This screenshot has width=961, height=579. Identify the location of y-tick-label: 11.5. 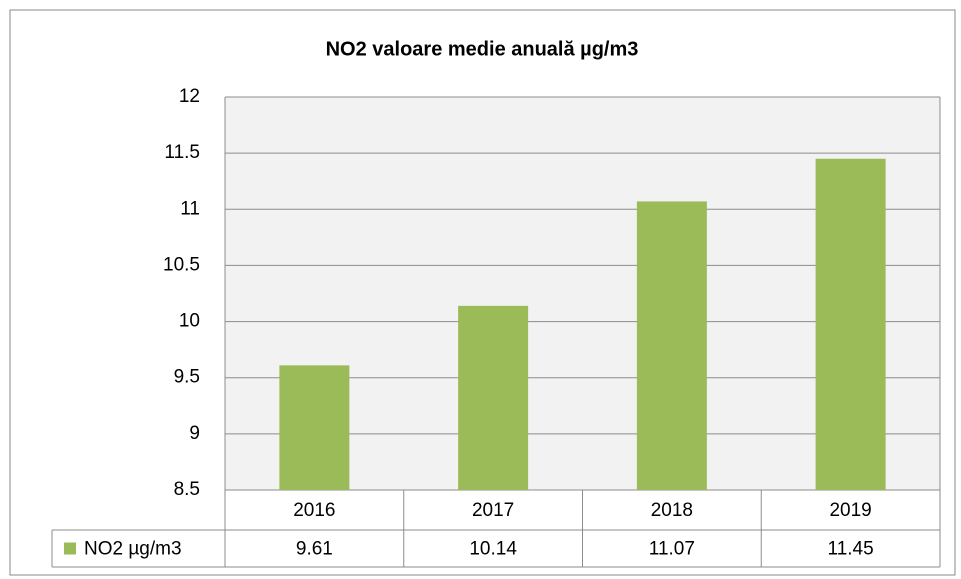
(182, 152).